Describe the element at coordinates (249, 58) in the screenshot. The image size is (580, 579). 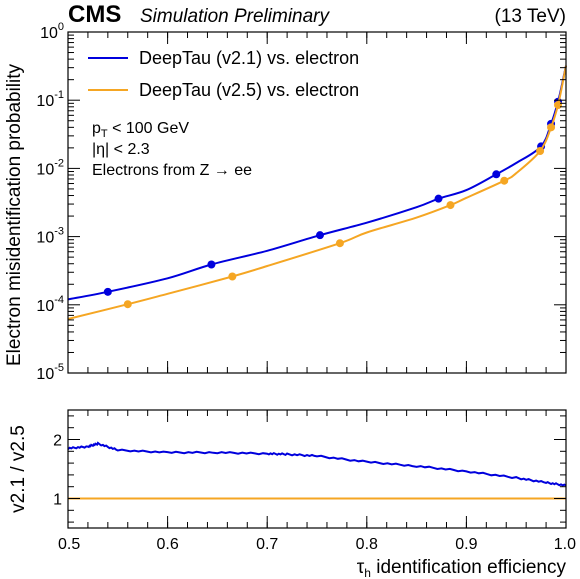
I see `legend-label-v21: DeepTau (v2.1) vs. electron` at that location.